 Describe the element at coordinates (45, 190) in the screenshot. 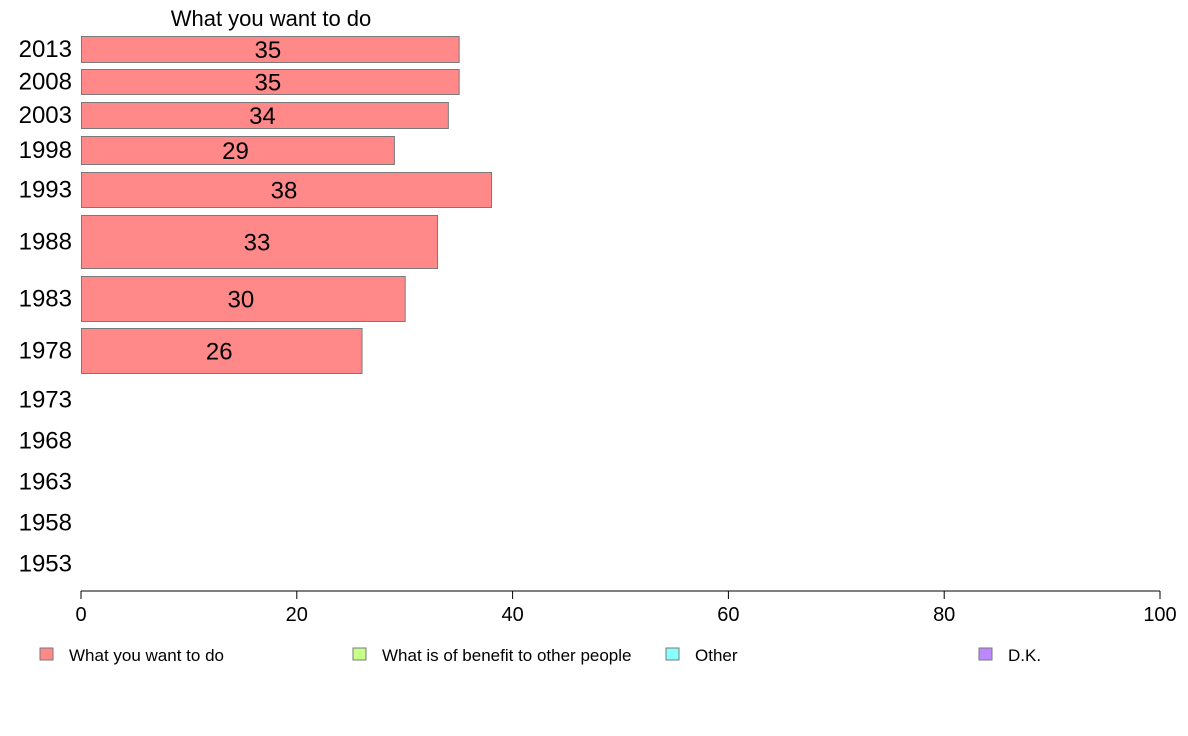

I see `y-tick-label: 1993` at that location.